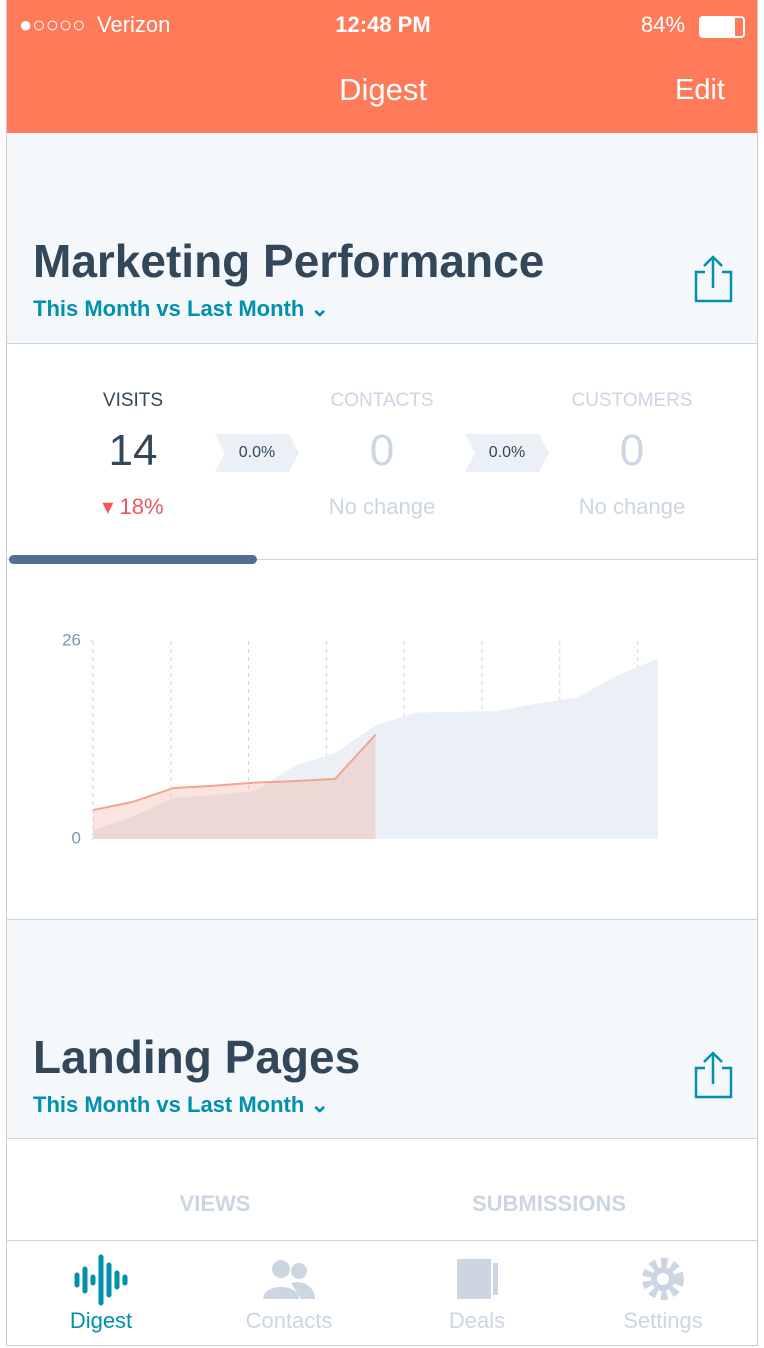  What do you see at coordinates (289, 1279) in the screenshot?
I see `contacts-icon` at bounding box center [289, 1279].